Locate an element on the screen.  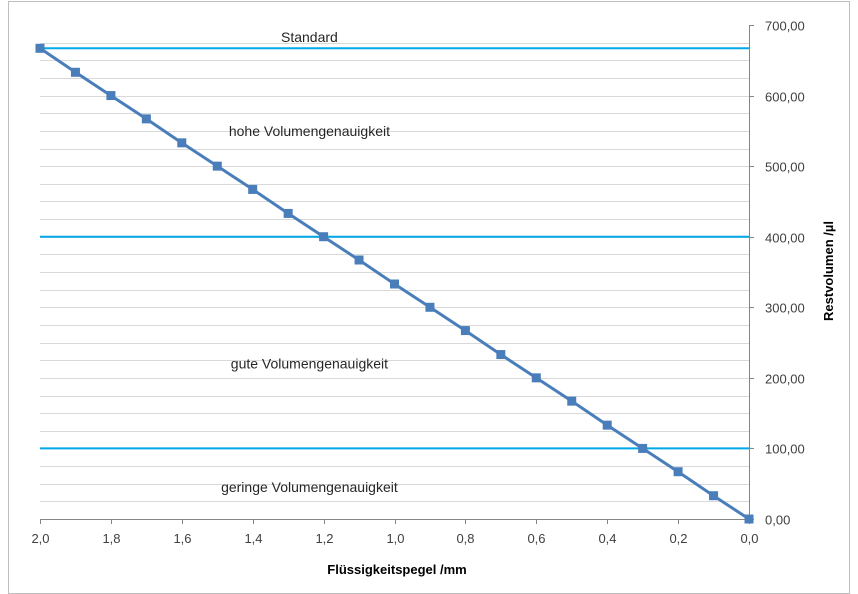
y-tick-label: 600,00 is located at coordinates (785, 97).